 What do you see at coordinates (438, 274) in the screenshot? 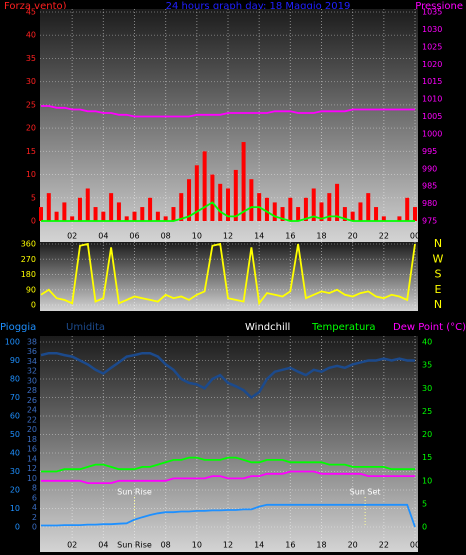
I see `y2-tick-label: S` at bounding box center [438, 274].